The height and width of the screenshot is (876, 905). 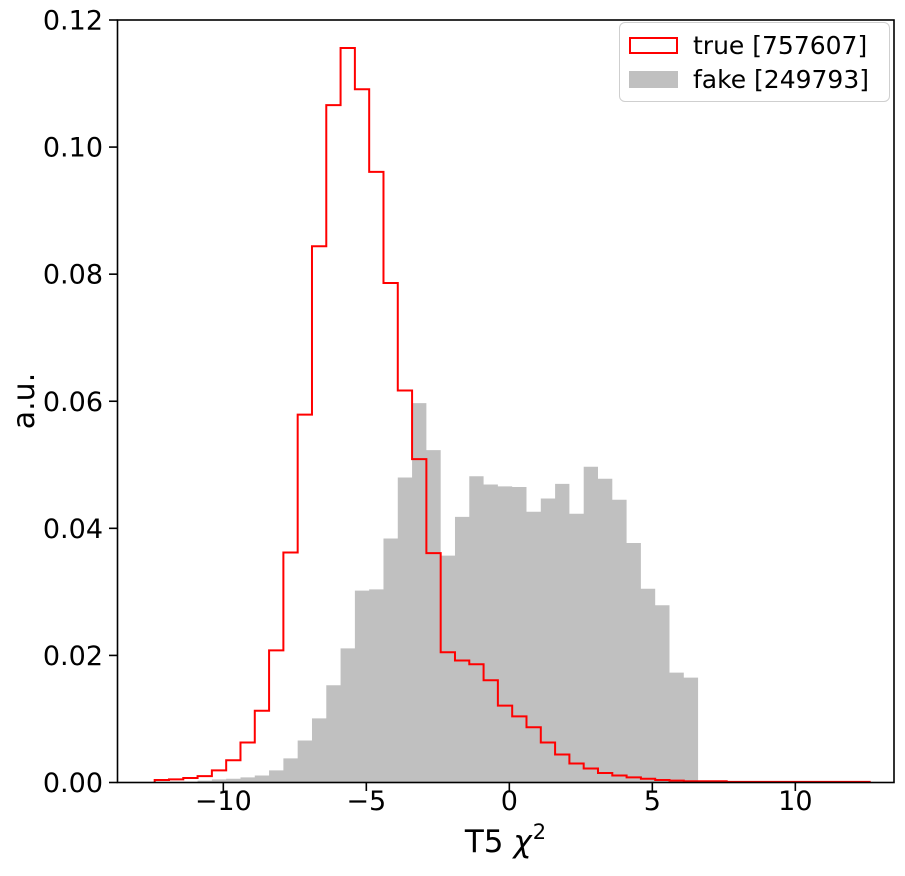 I want to click on legend: true [757607] fake [249793], so click(x=754, y=62).